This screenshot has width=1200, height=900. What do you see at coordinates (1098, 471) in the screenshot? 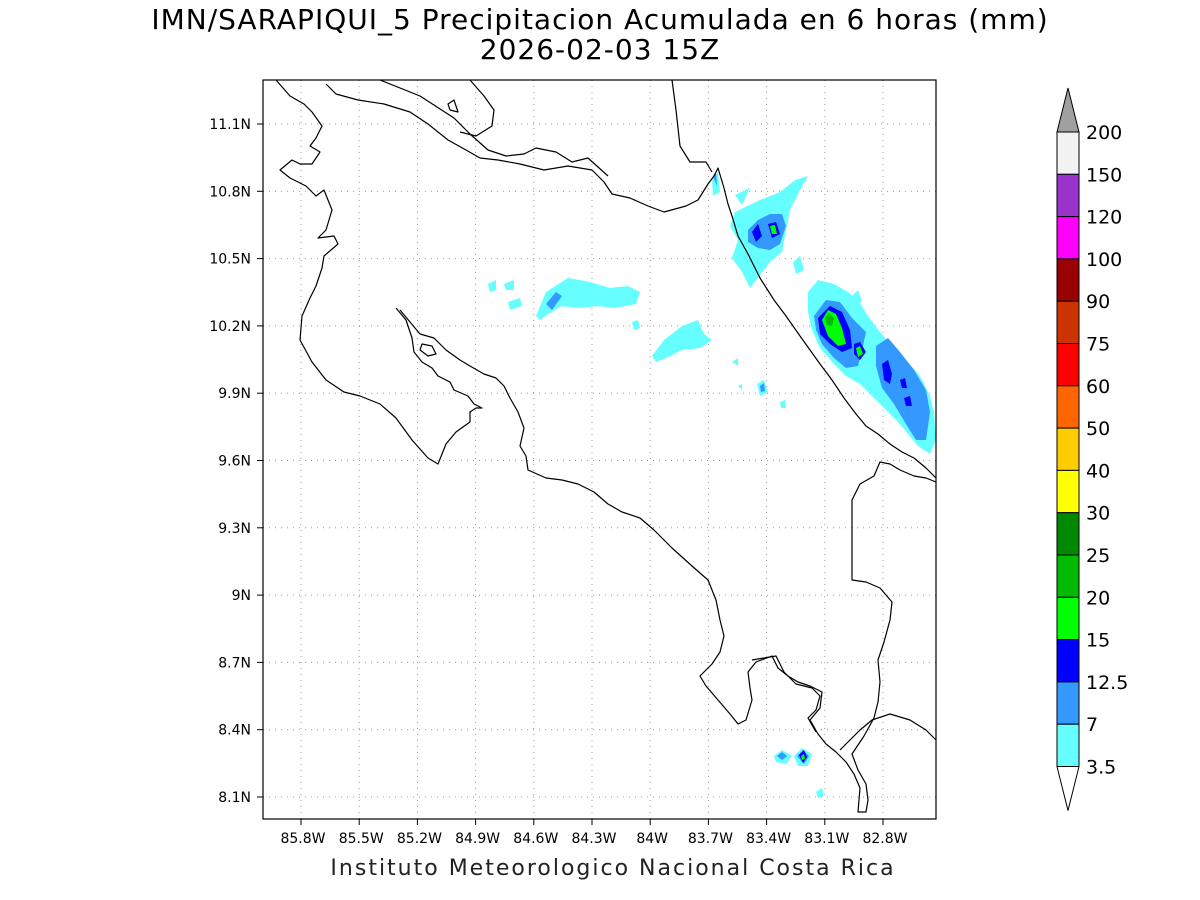
I see `colorbar-label: 40` at bounding box center [1098, 471].